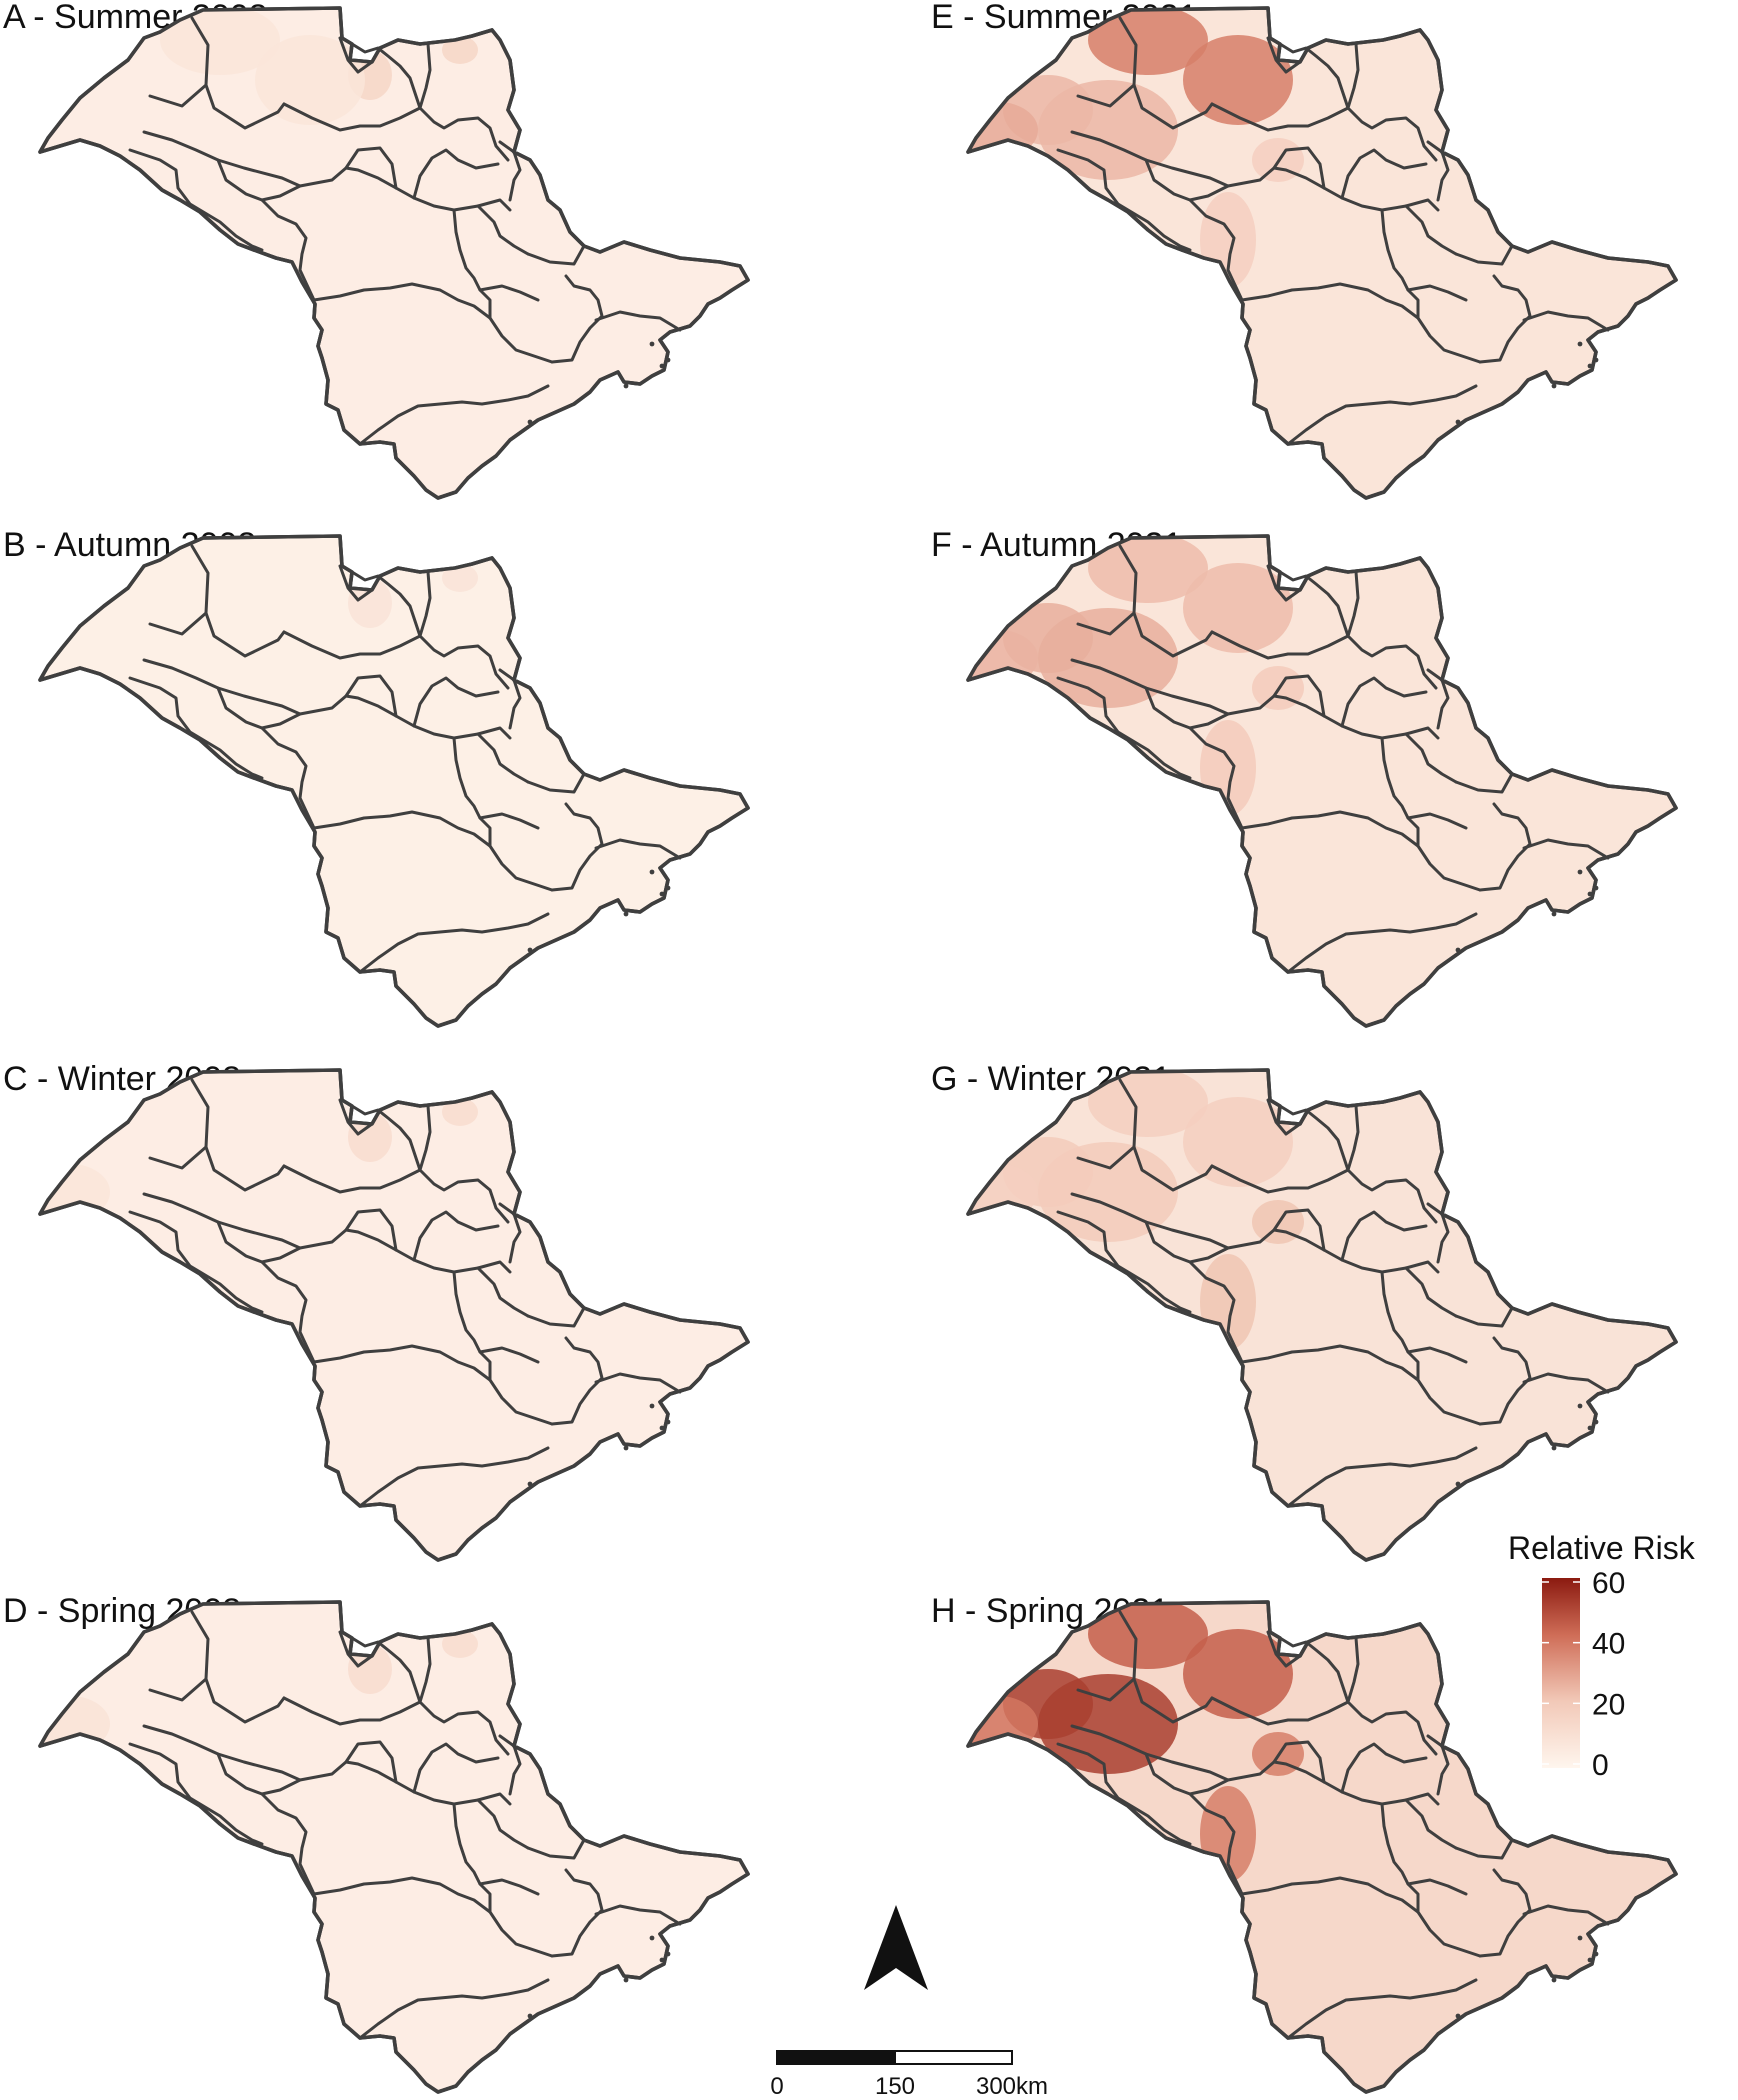 The height and width of the screenshot is (2100, 1738). What do you see at coordinates (394, 781) in the screenshot?
I see `state-shape-b` at bounding box center [394, 781].